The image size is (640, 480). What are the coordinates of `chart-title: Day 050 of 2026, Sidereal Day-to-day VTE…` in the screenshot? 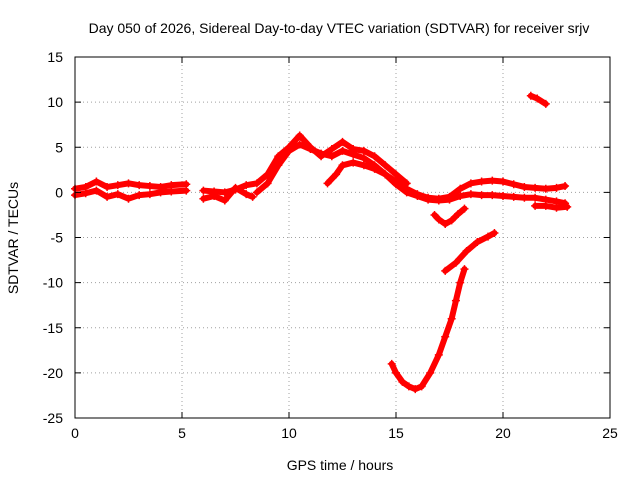 It's located at (339, 28).